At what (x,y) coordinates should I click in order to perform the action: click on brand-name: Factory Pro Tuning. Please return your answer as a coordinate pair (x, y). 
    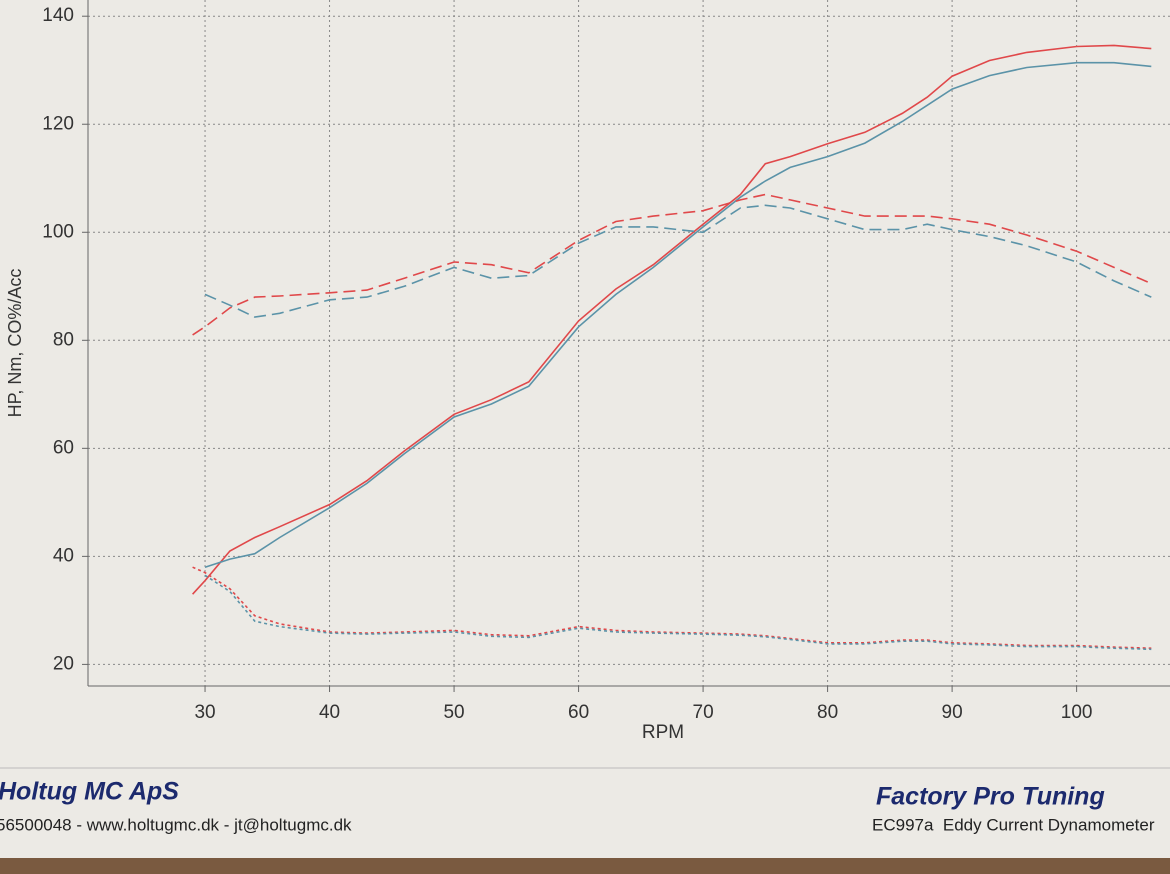
    Looking at the image, I should click on (990, 797).